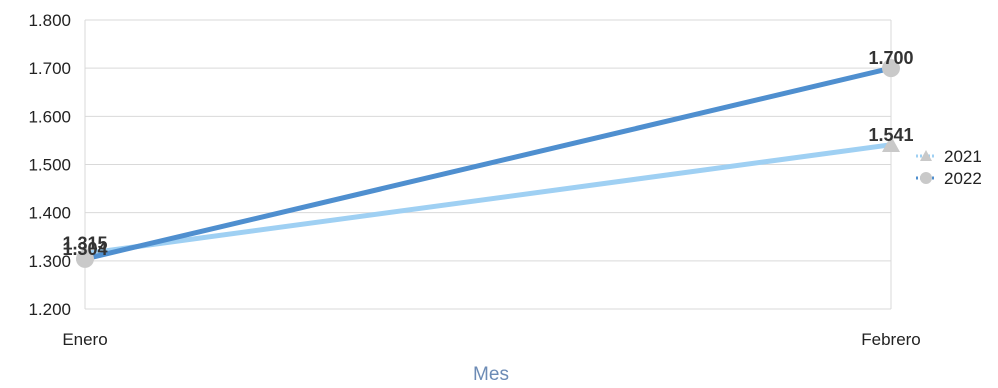 This screenshot has height=388, width=998. I want to click on y-tick-label: 1.600, so click(49, 116).